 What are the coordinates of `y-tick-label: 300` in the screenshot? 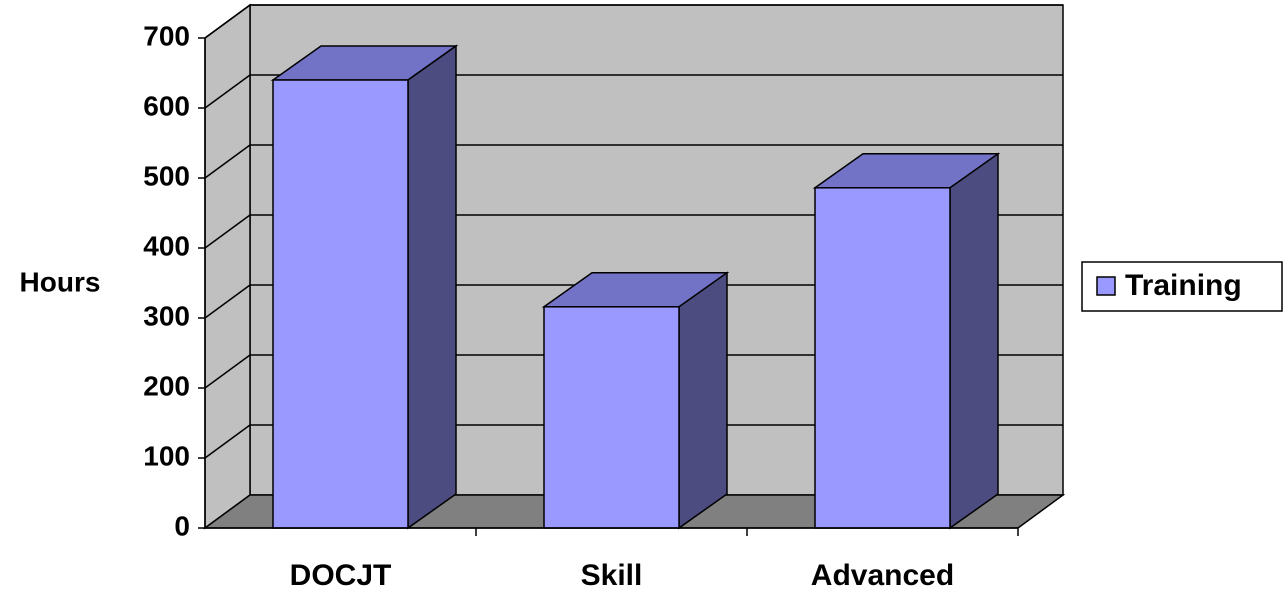 It's located at (166, 315).